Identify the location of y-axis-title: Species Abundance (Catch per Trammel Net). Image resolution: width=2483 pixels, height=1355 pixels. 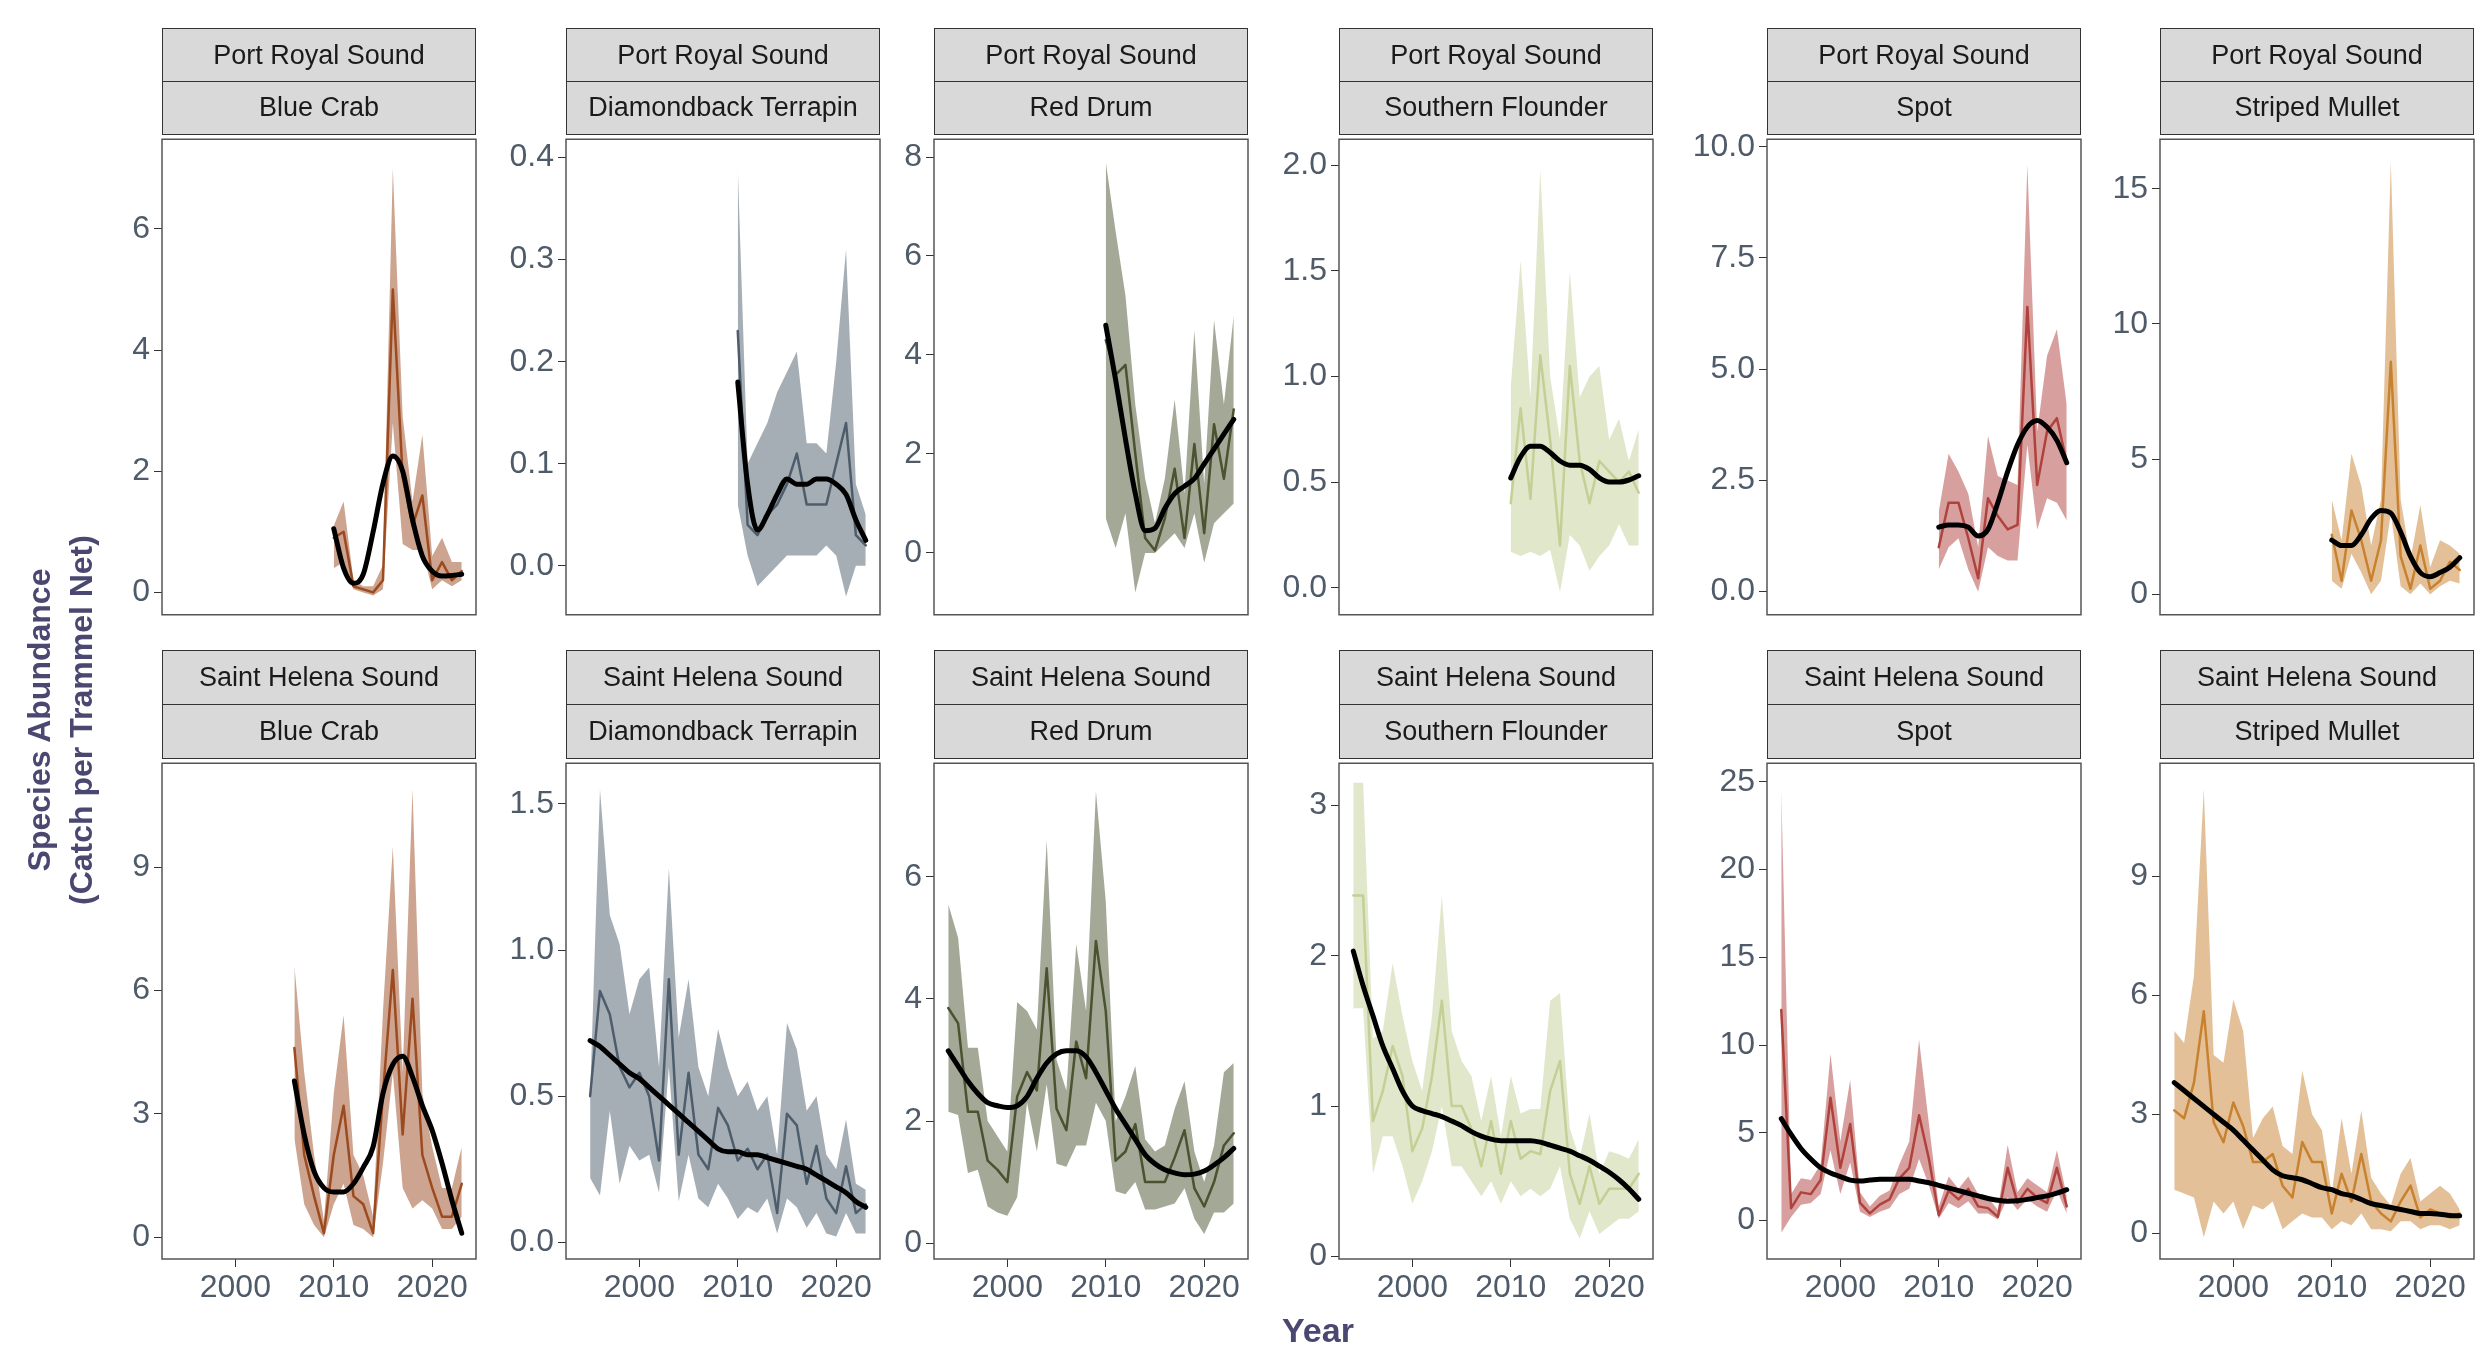
(60, 720).